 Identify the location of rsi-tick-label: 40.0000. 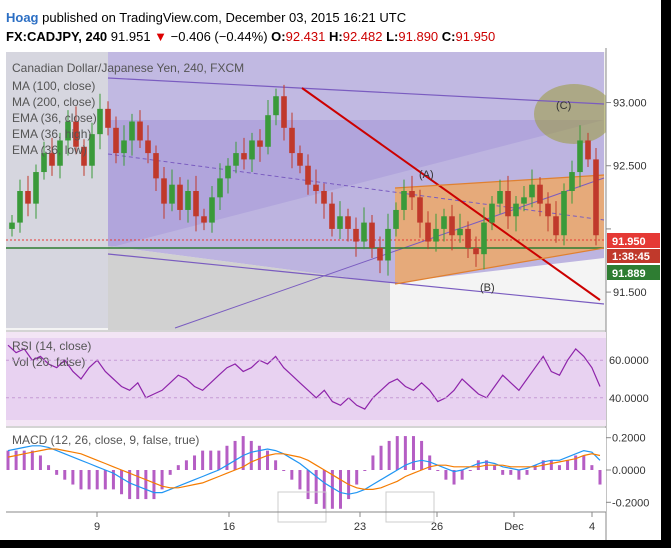
(629, 399).